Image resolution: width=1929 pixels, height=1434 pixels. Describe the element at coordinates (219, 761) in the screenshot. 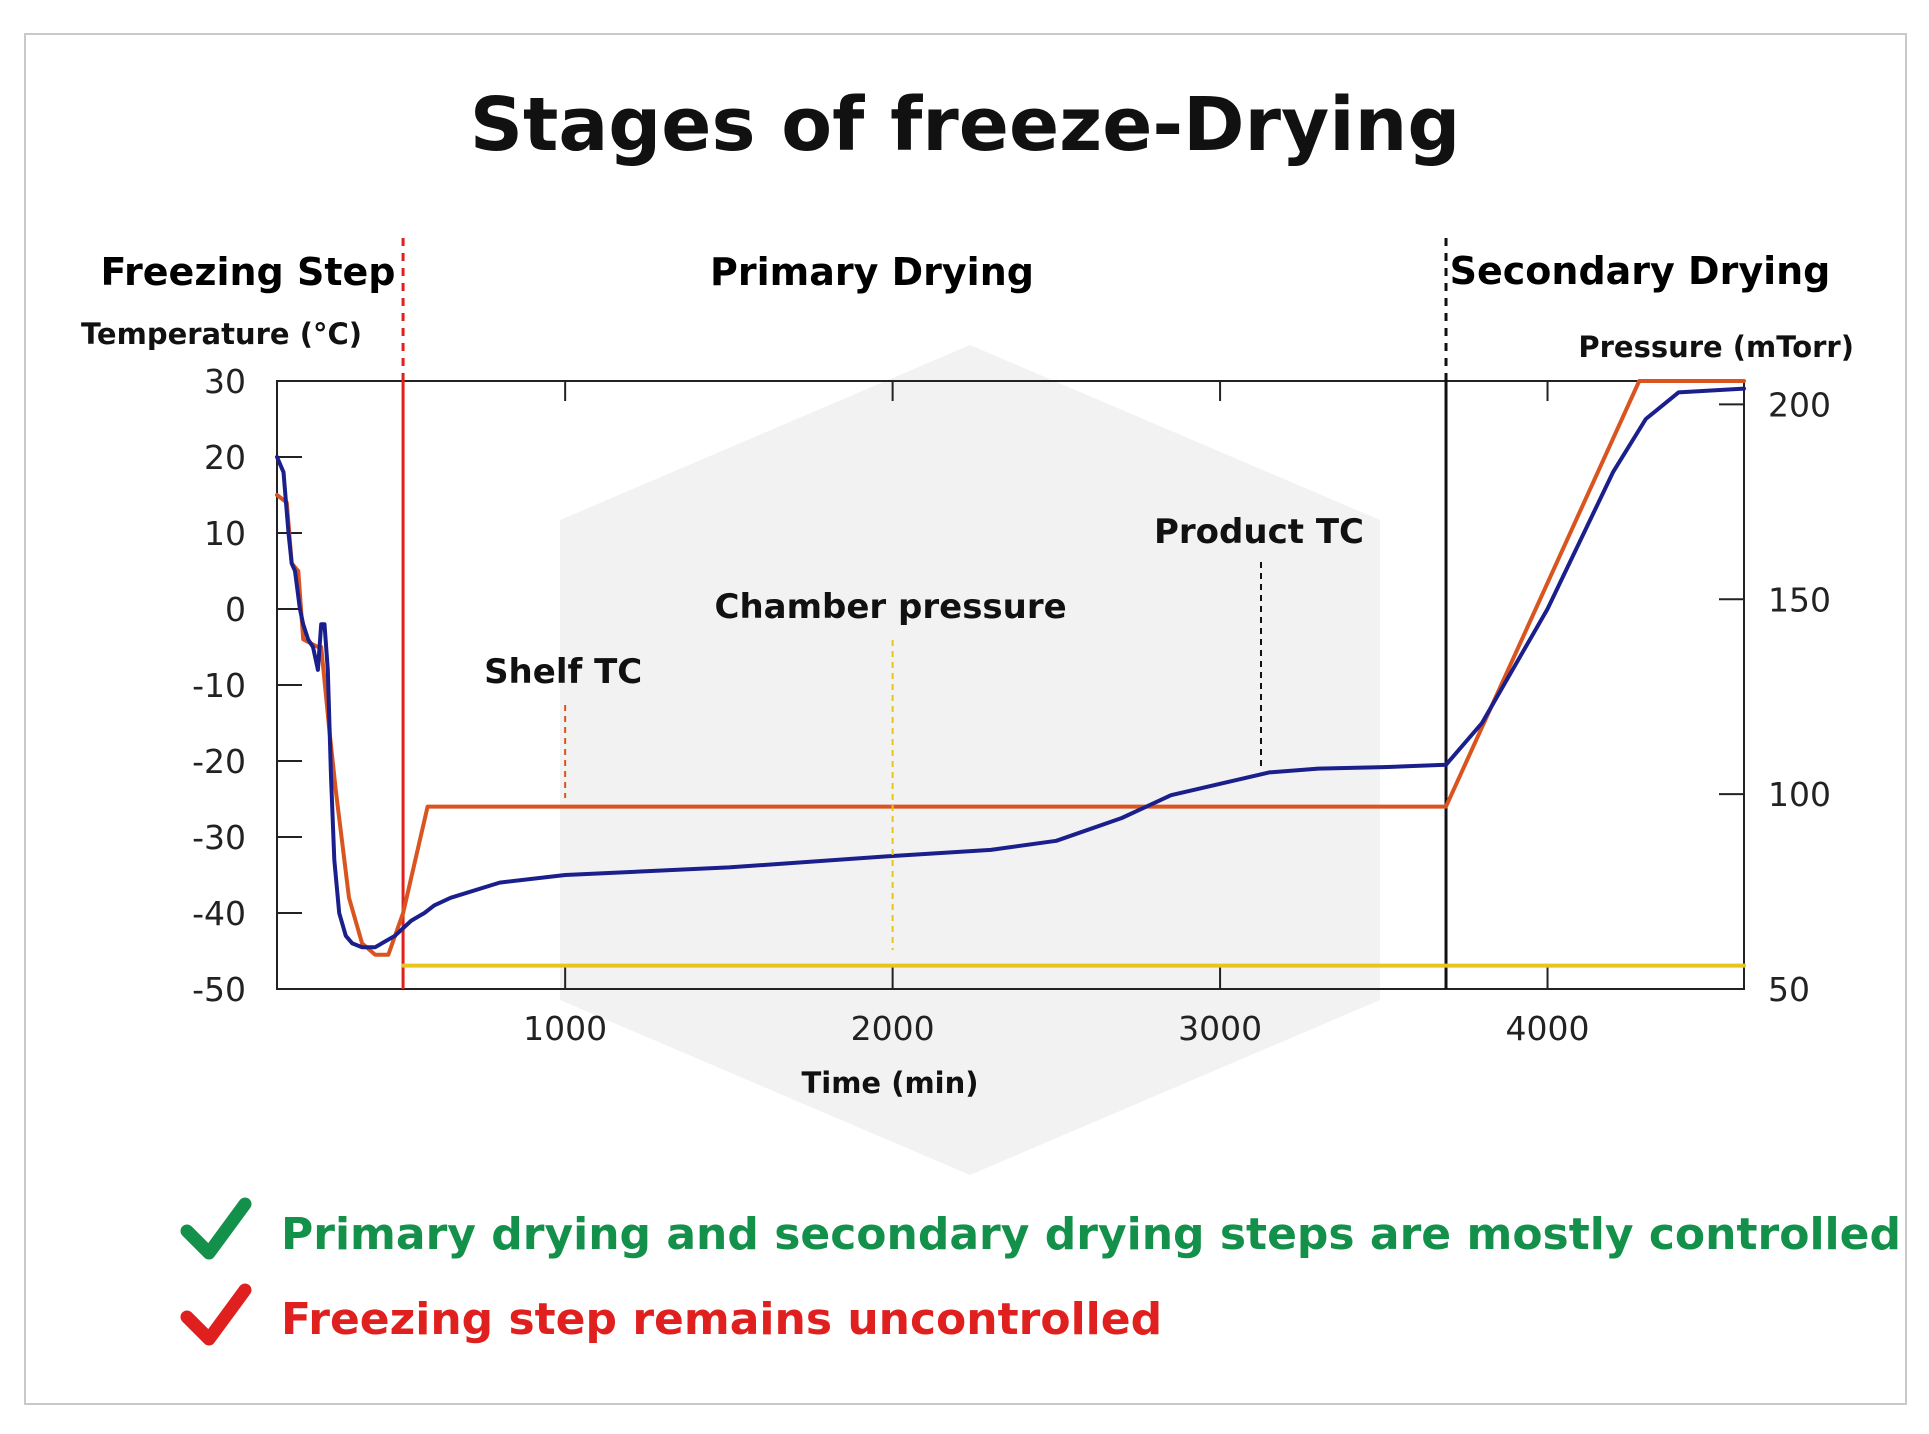

I see `y-tick-label: -20` at that location.